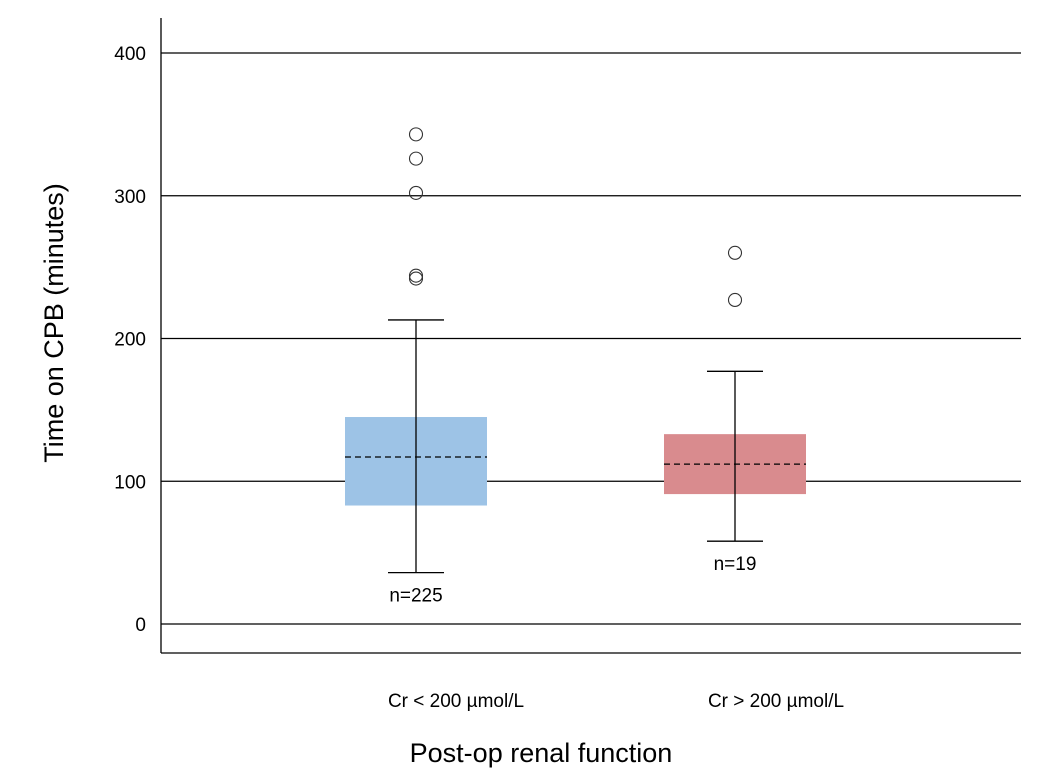 The height and width of the screenshot is (771, 1052). What do you see at coordinates (415, 596) in the screenshot?
I see `n-label: n=225` at bounding box center [415, 596].